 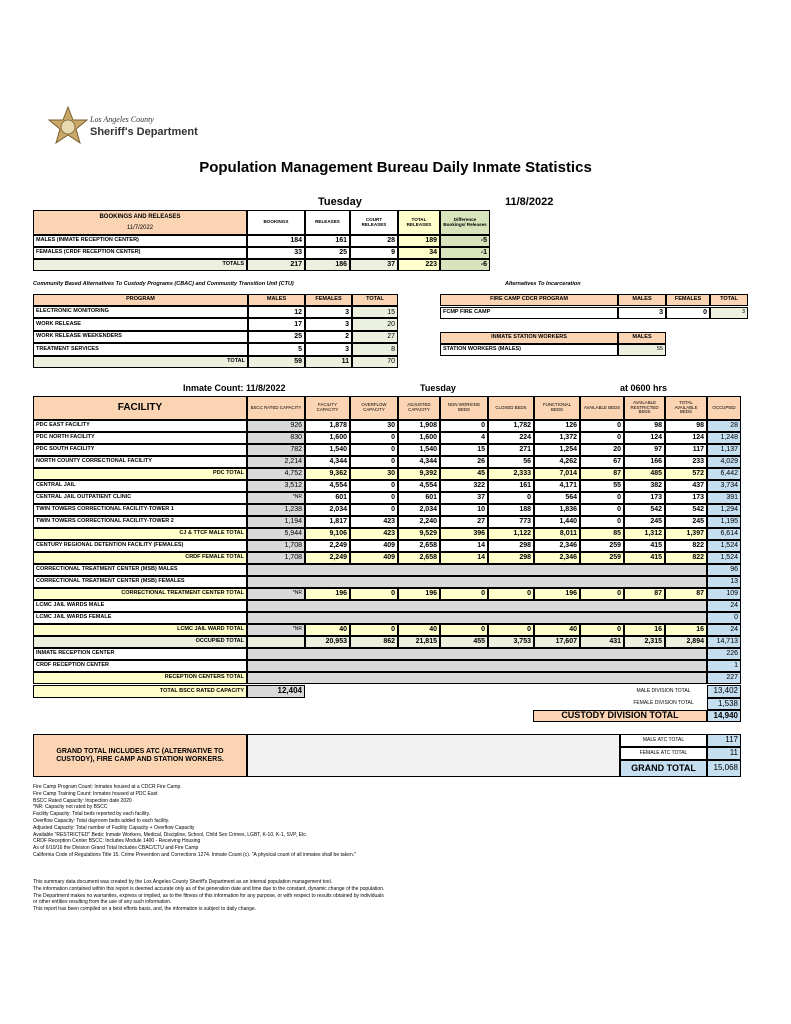 I want to click on value: 2, so click(x=328, y=337).